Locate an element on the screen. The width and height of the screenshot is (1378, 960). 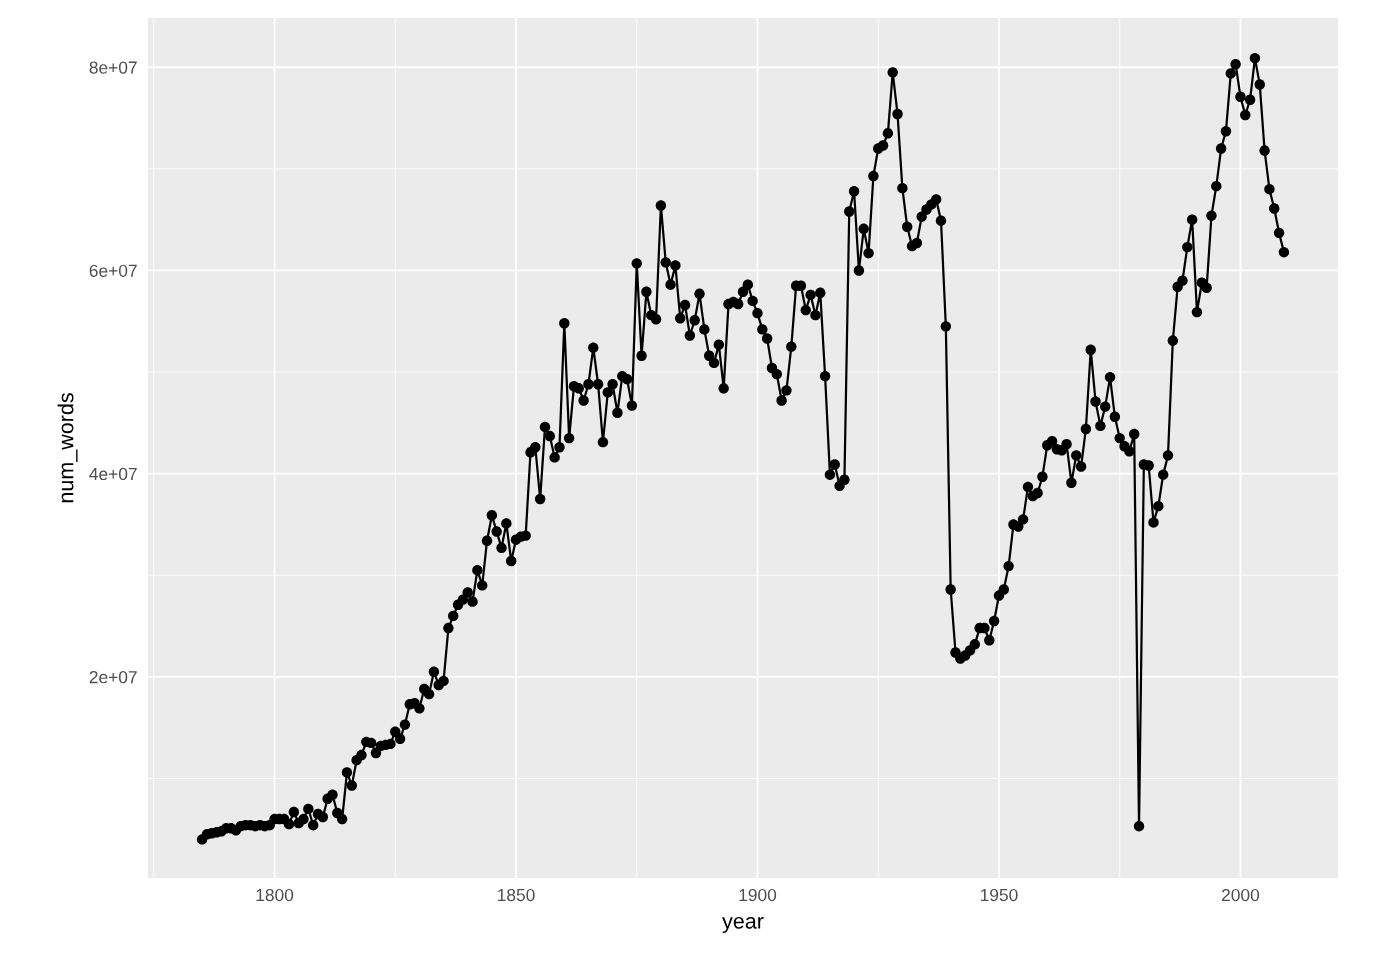
x-tick-label: 1950 is located at coordinates (999, 895).